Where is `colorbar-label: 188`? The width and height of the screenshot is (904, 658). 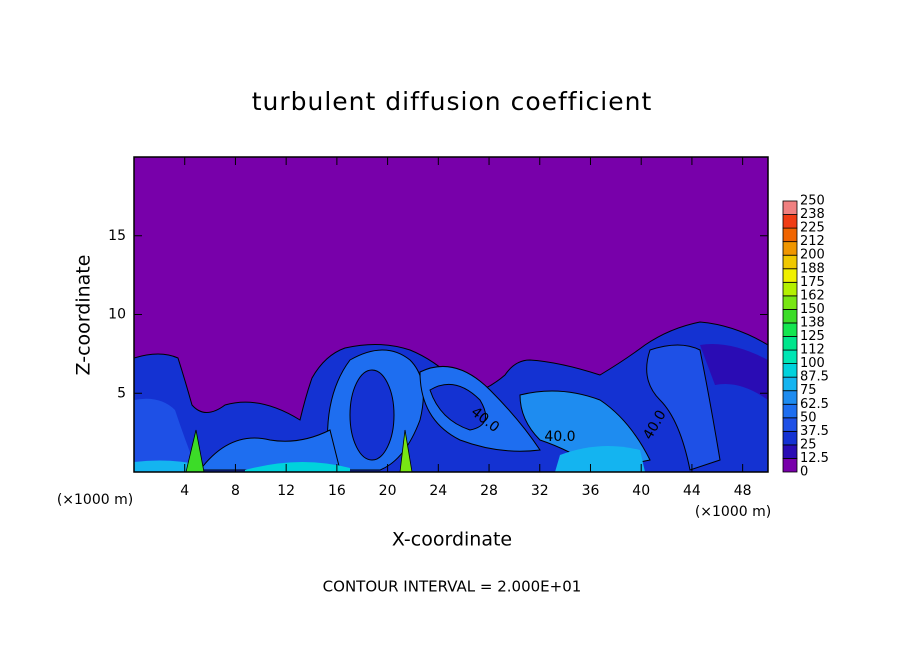 colorbar-label: 188 is located at coordinates (812, 268).